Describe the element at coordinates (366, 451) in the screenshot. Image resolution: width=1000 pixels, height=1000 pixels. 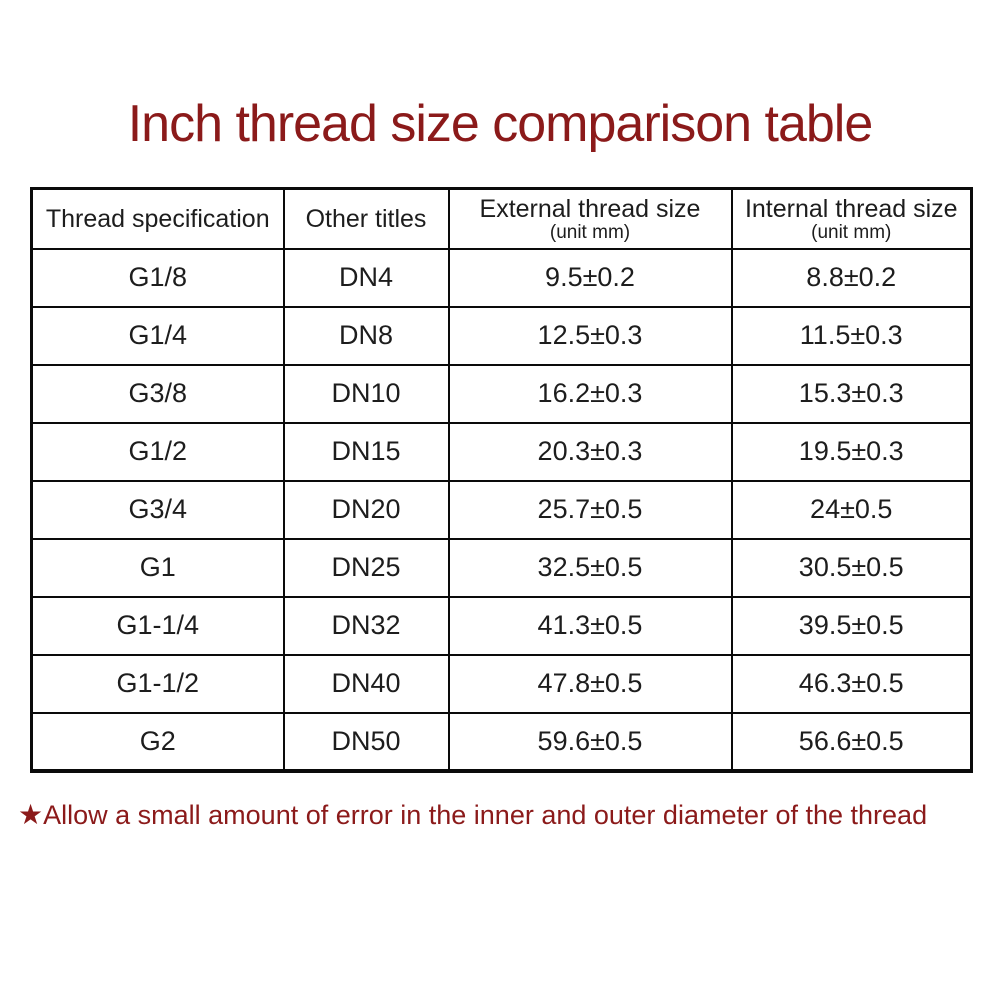
I see `table-cell: DN15` at that location.